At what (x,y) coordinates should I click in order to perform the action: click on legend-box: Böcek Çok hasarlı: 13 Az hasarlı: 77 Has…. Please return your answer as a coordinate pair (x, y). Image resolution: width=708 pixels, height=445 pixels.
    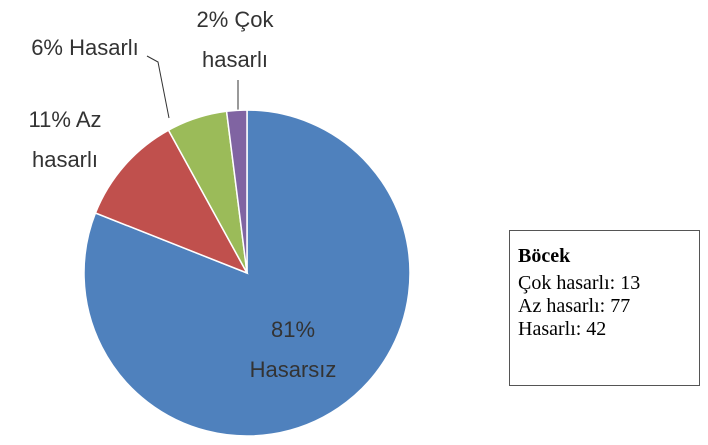
    Looking at the image, I should click on (604, 308).